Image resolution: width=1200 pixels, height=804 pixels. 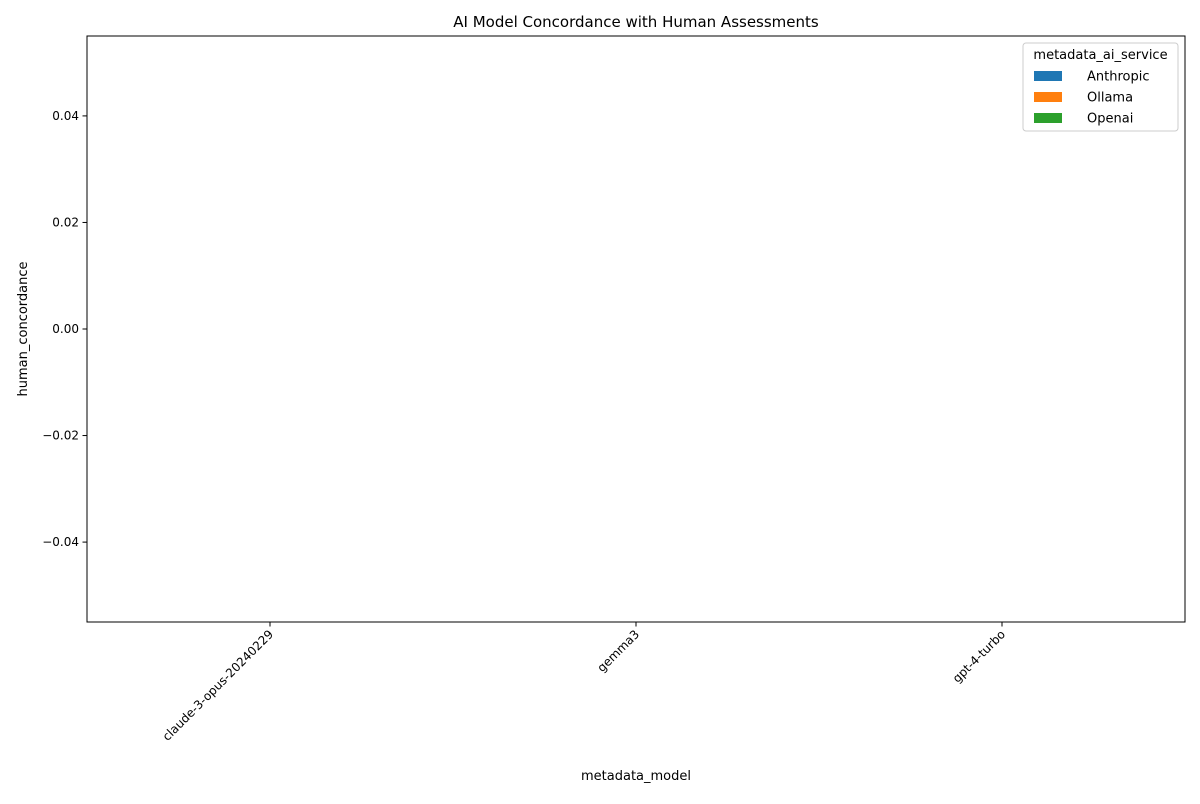 I want to click on legend-swatch-openai, so click(x=1048, y=118).